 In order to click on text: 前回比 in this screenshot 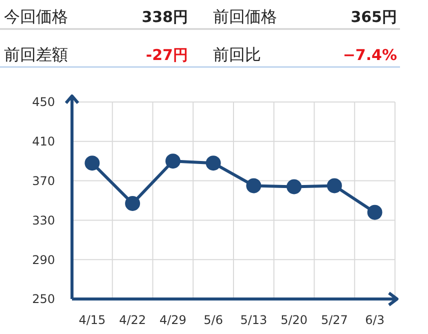, I will do `click(237, 54)`.